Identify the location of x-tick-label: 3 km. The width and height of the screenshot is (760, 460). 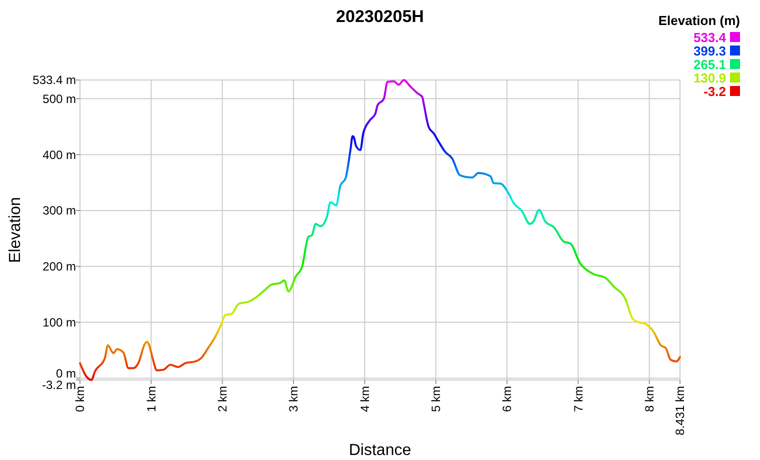
(293, 399).